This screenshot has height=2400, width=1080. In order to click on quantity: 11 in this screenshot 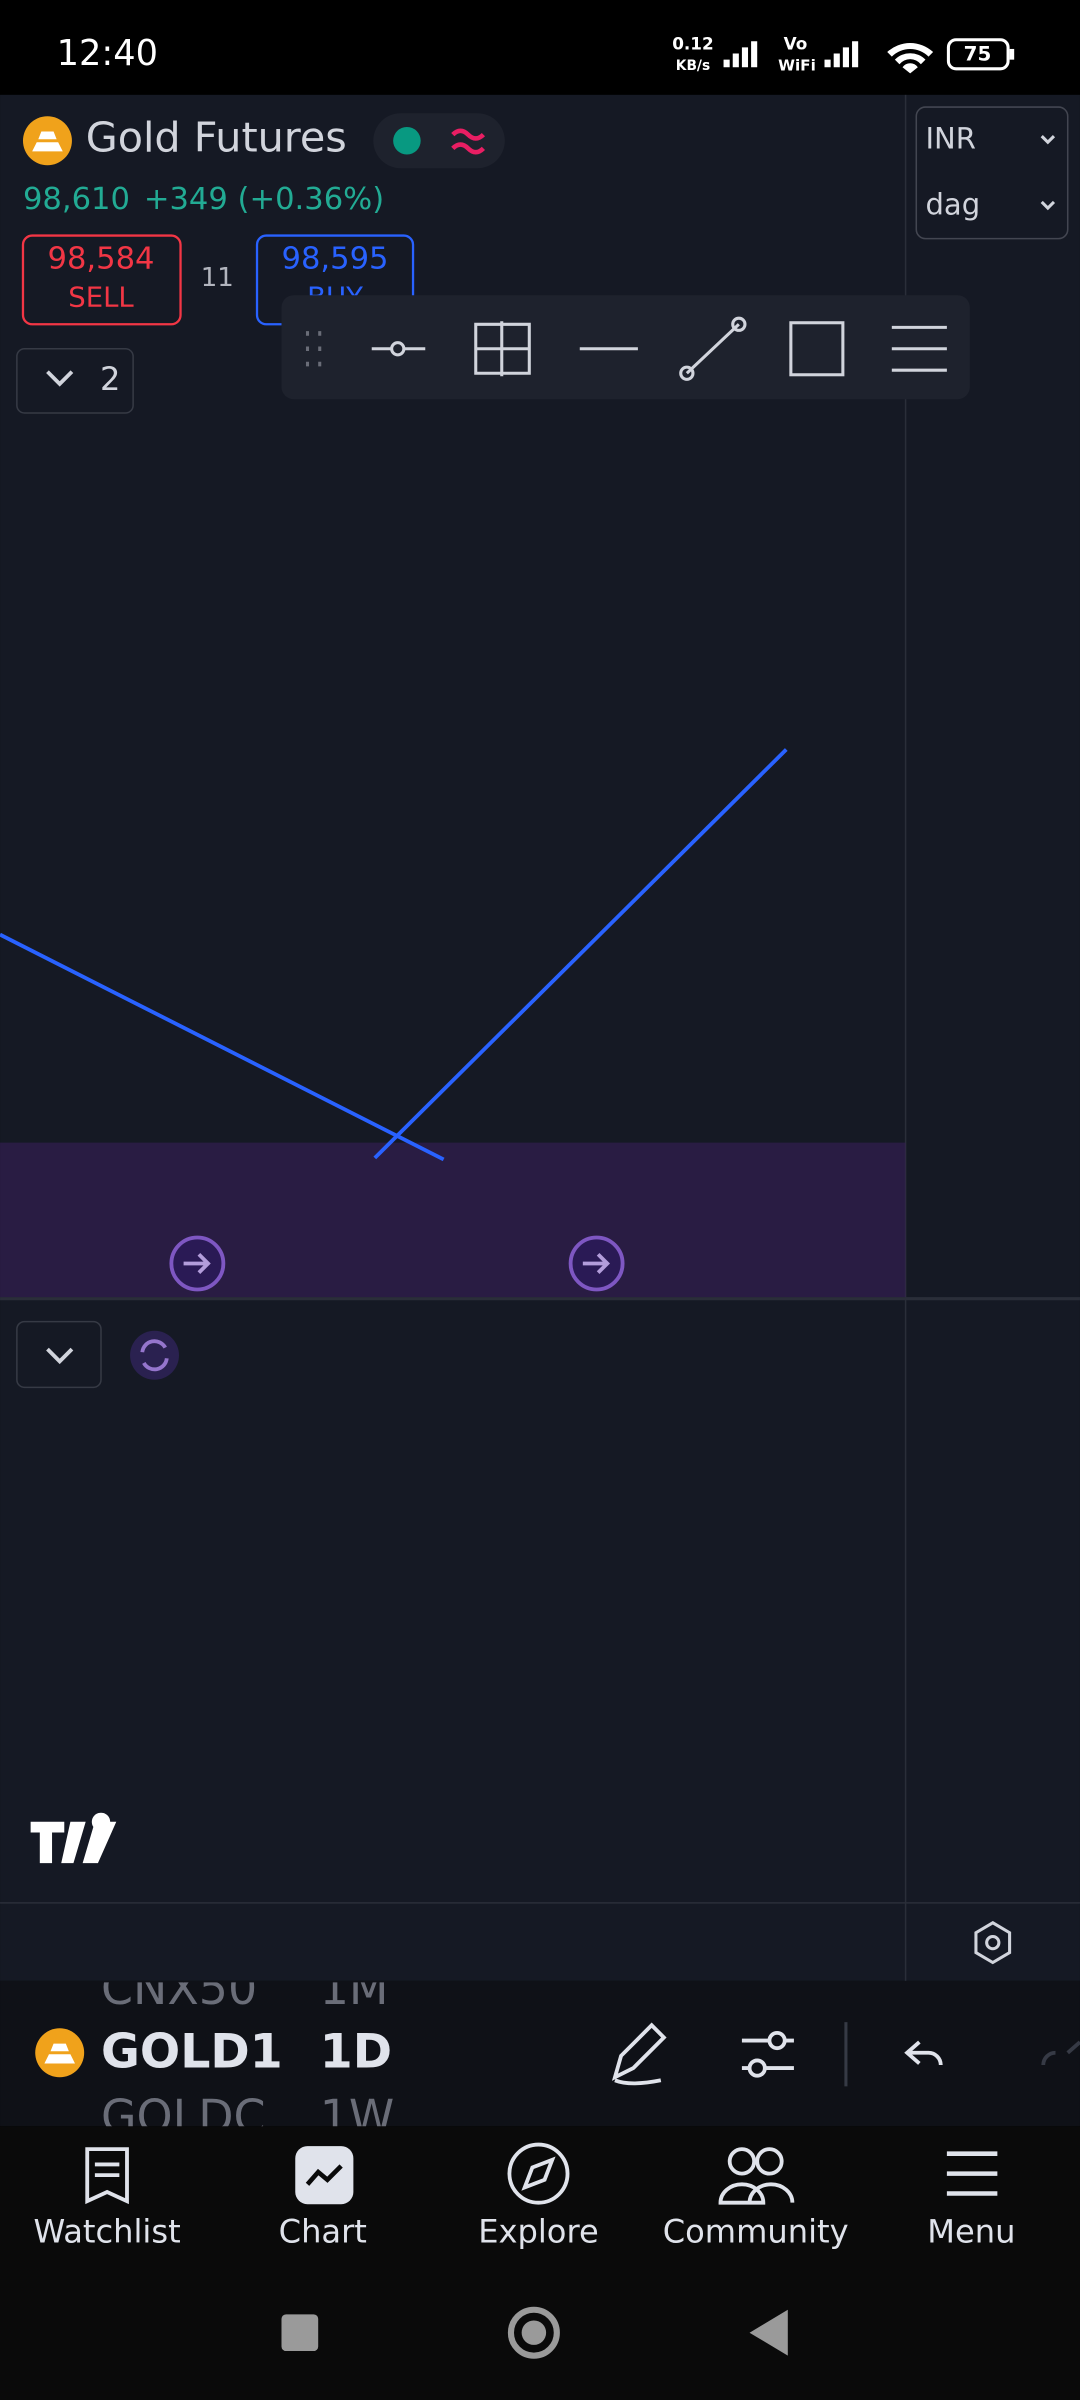, I will do `click(217, 278)`.